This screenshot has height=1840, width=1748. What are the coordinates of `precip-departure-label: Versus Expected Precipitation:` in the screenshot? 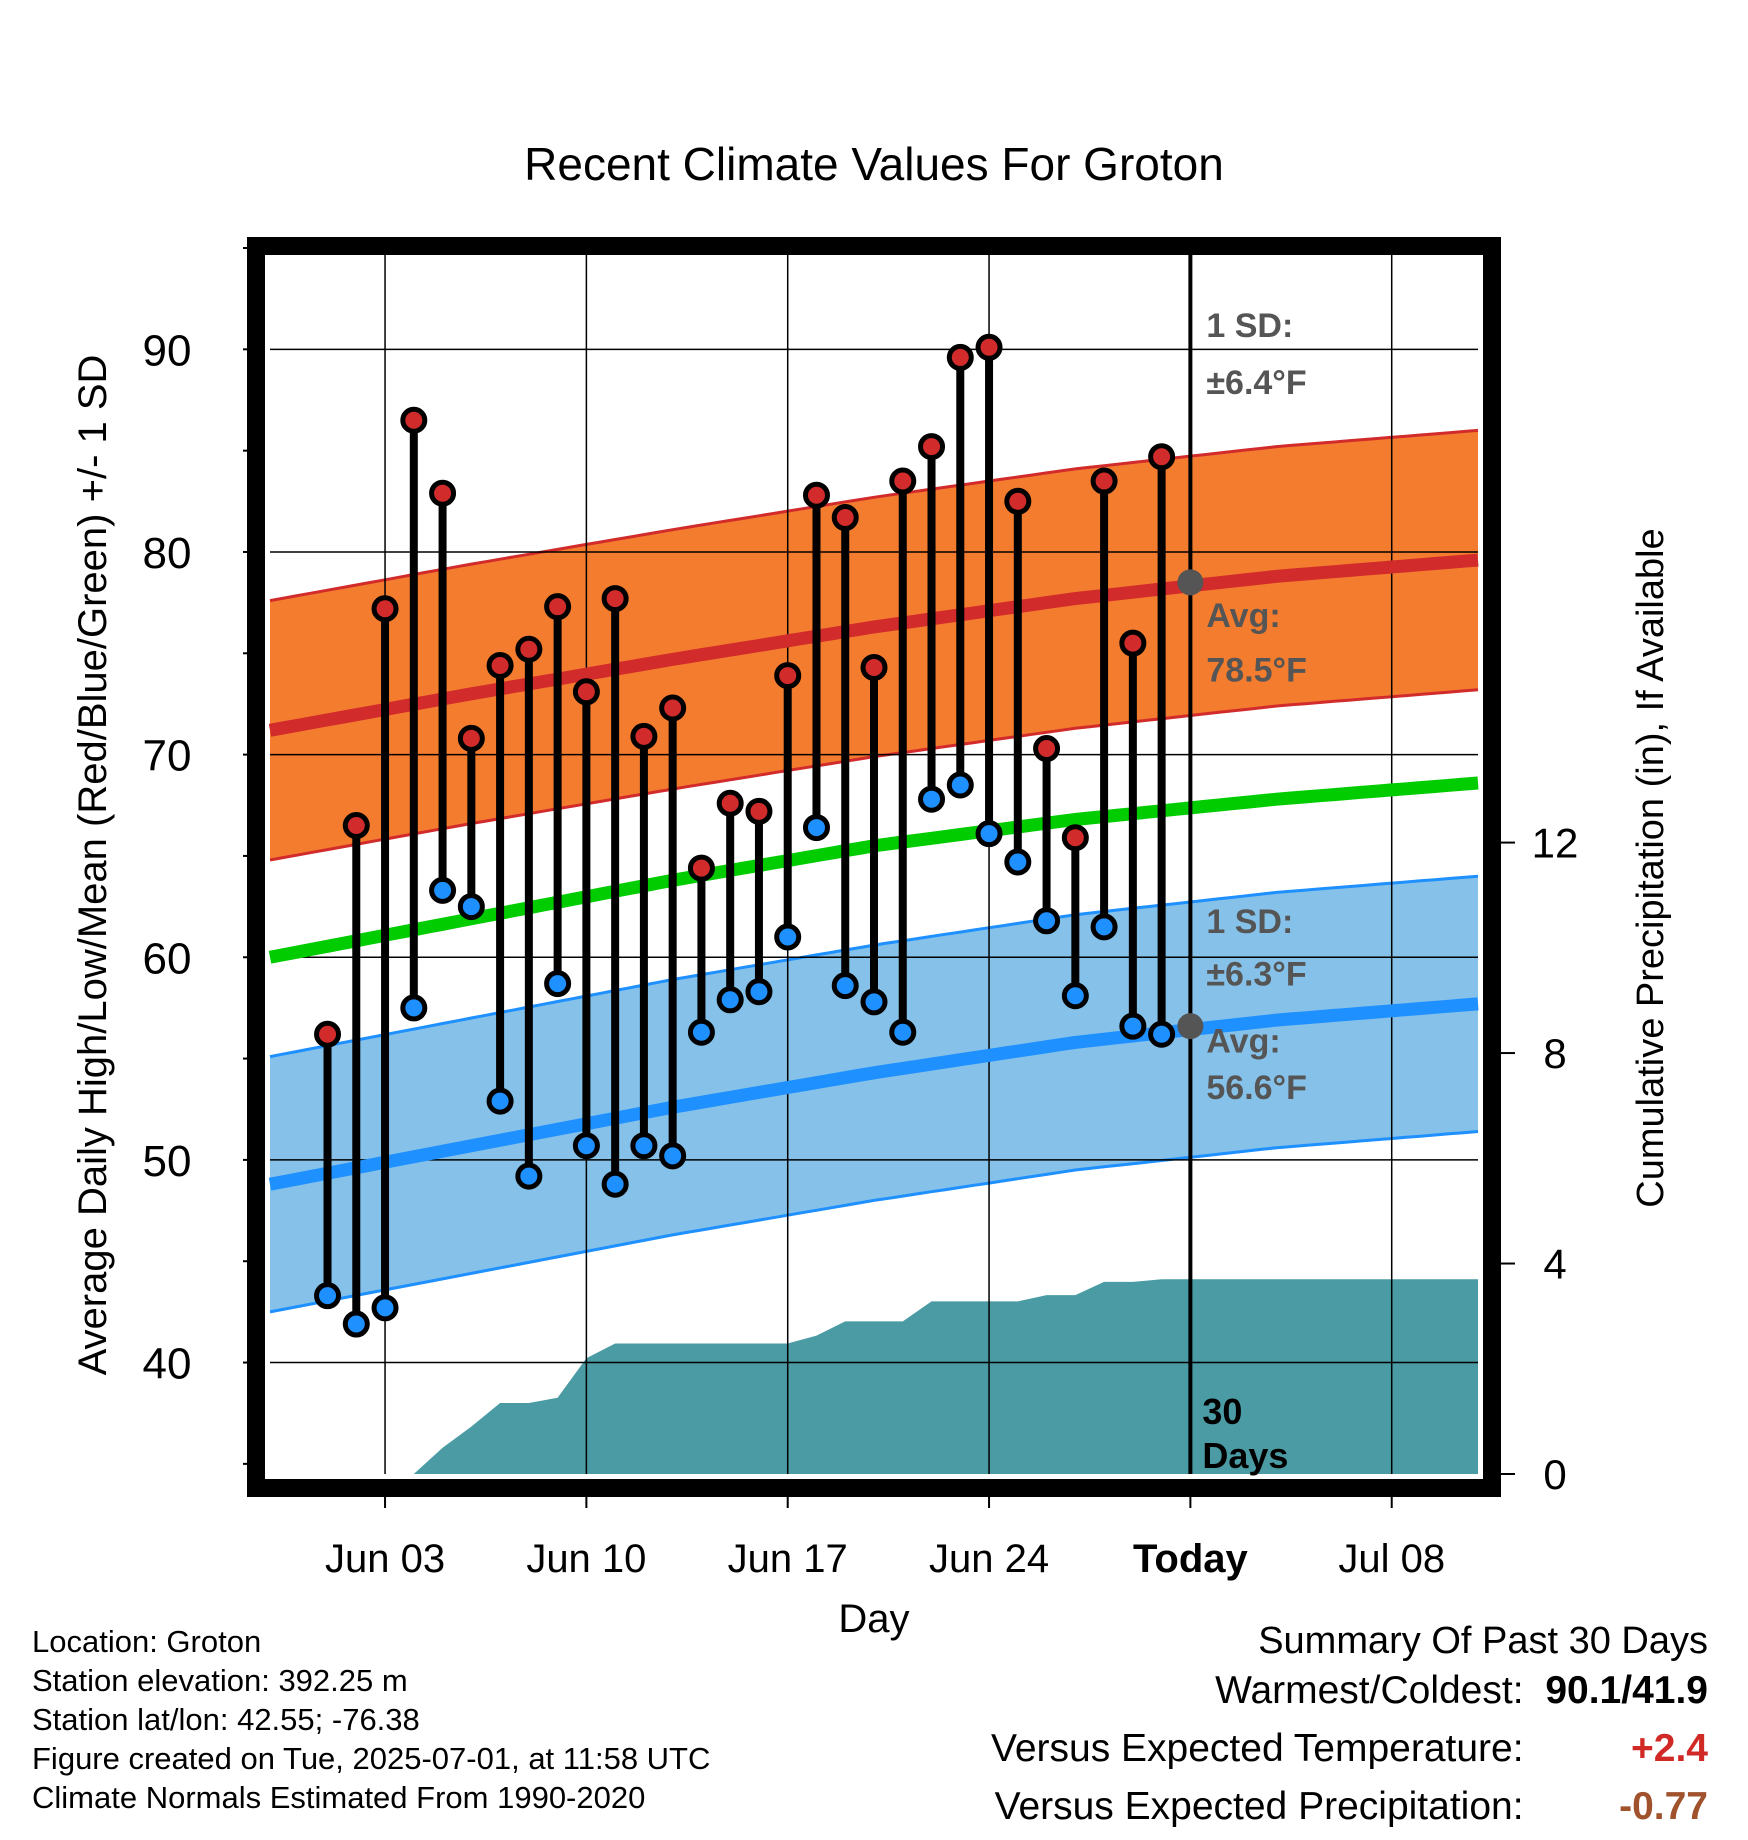 It's located at (1259, 1806).